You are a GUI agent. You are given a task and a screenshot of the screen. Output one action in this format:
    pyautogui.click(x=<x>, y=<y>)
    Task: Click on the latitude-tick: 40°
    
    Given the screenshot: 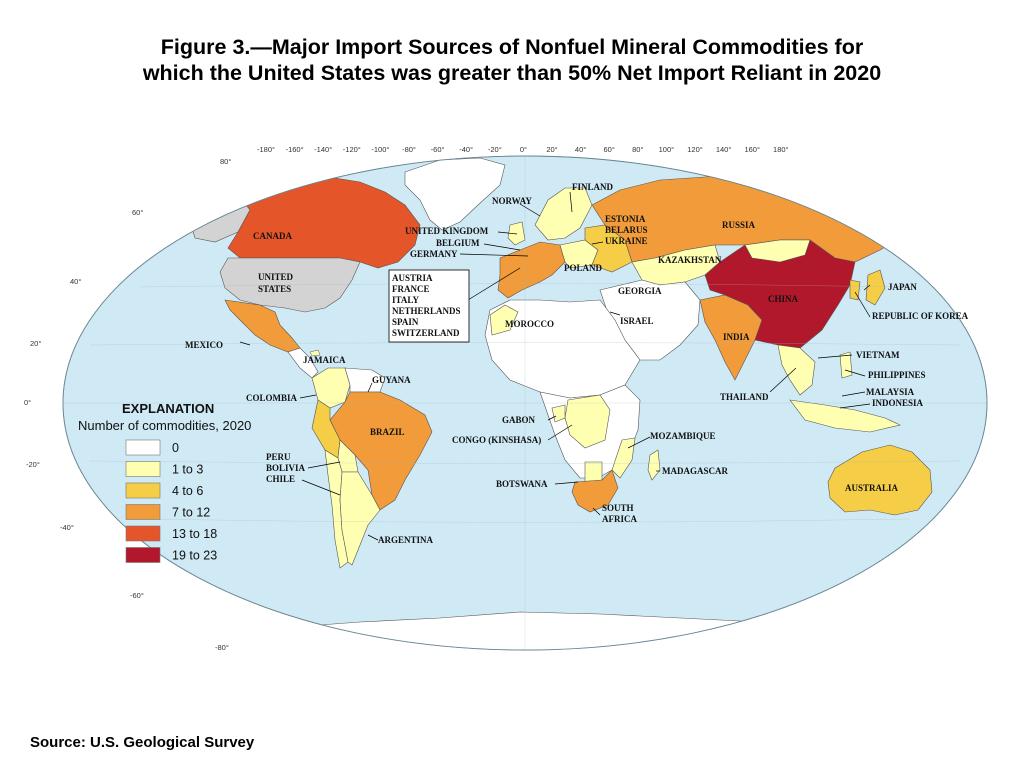 What is the action you would take?
    pyautogui.click(x=75, y=281)
    